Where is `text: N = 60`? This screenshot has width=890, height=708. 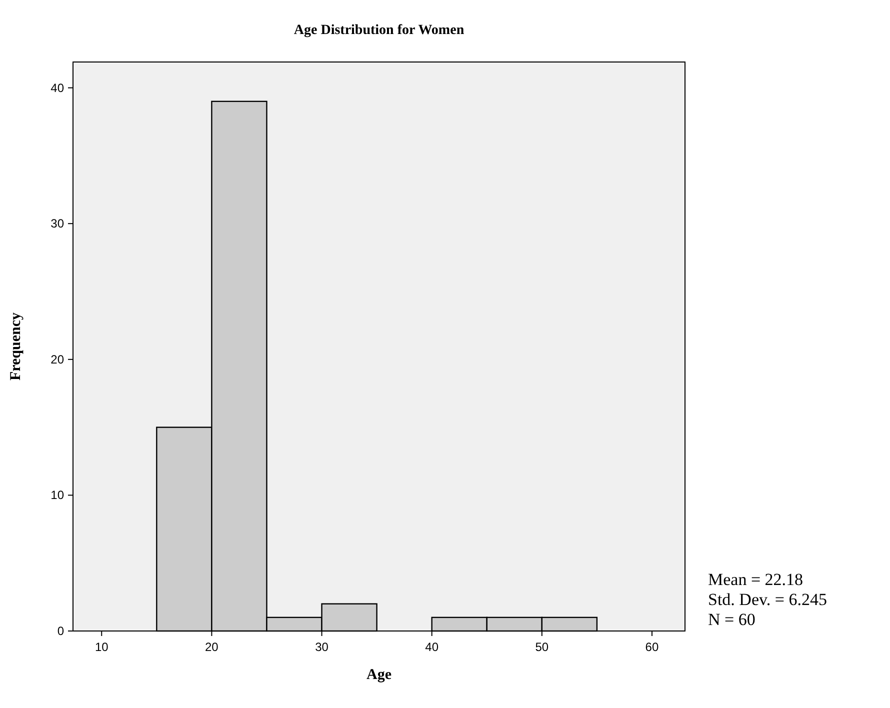
text: N = 60 is located at coordinates (732, 619).